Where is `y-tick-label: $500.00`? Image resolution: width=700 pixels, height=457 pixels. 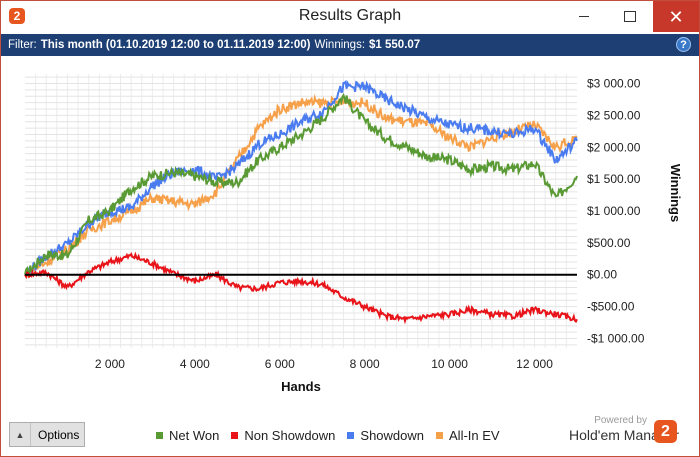 y-tick-label: $500.00 is located at coordinates (609, 243).